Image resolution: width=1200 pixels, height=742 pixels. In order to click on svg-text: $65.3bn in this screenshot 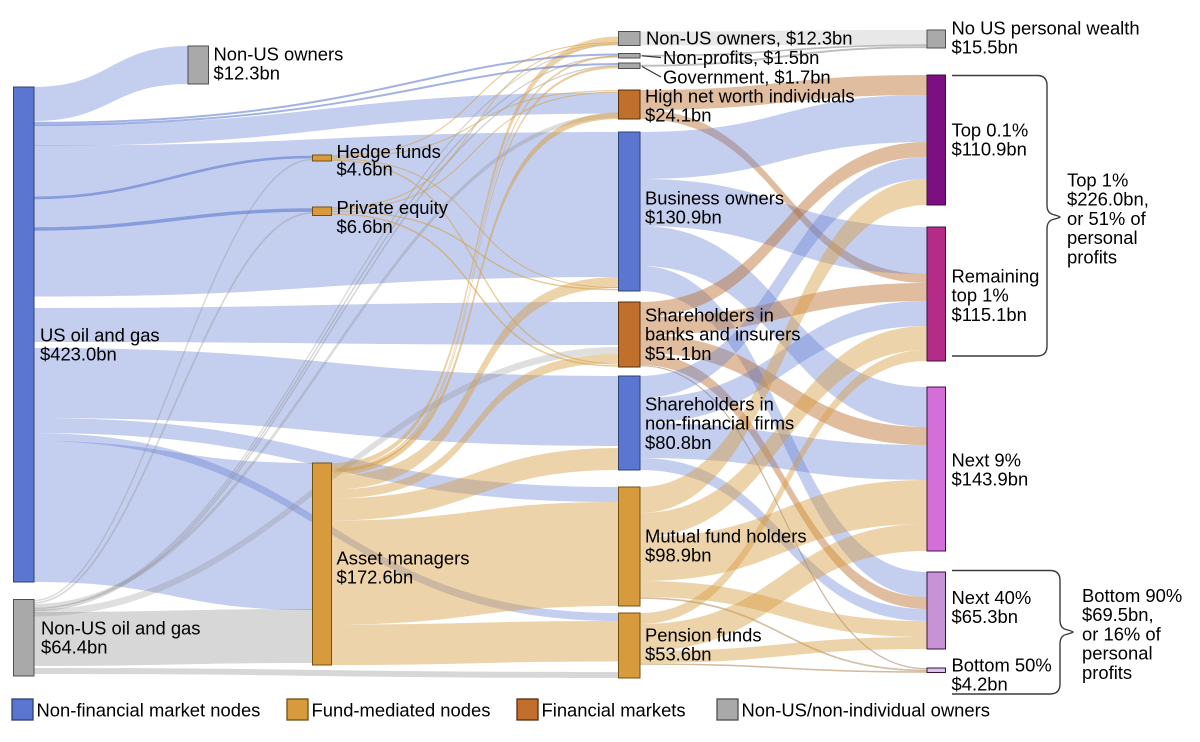, I will do `click(985, 616)`.